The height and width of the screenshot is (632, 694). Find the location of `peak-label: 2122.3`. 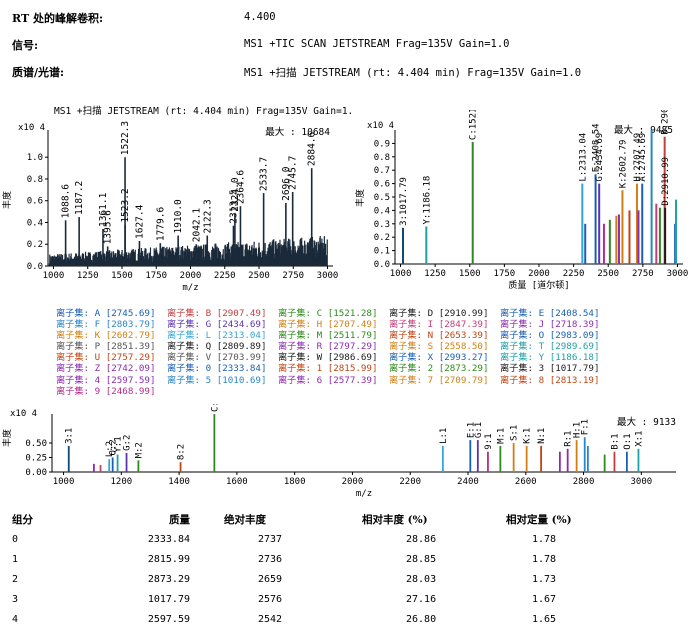

peak-label: 2122.3 is located at coordinates (207, 216).